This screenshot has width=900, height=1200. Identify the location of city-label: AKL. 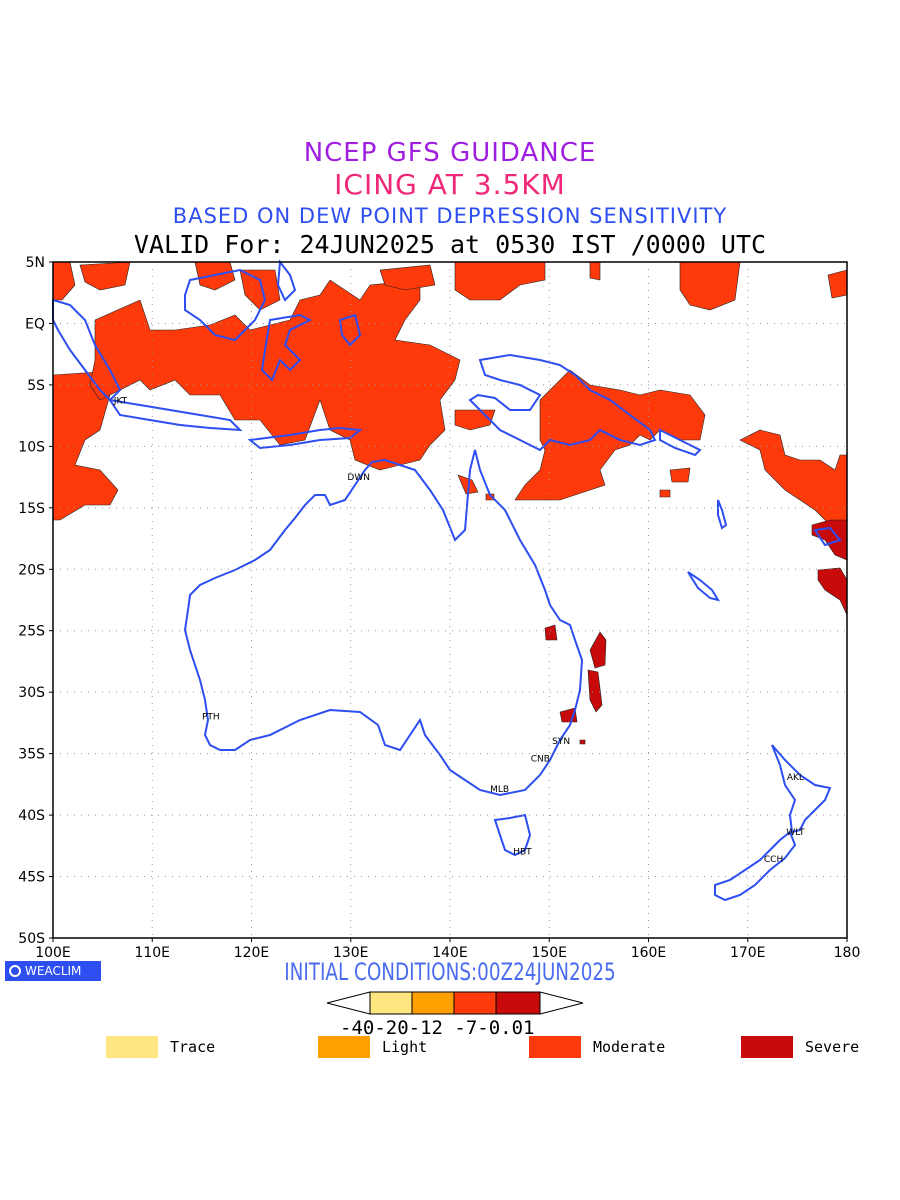
(795, 778).